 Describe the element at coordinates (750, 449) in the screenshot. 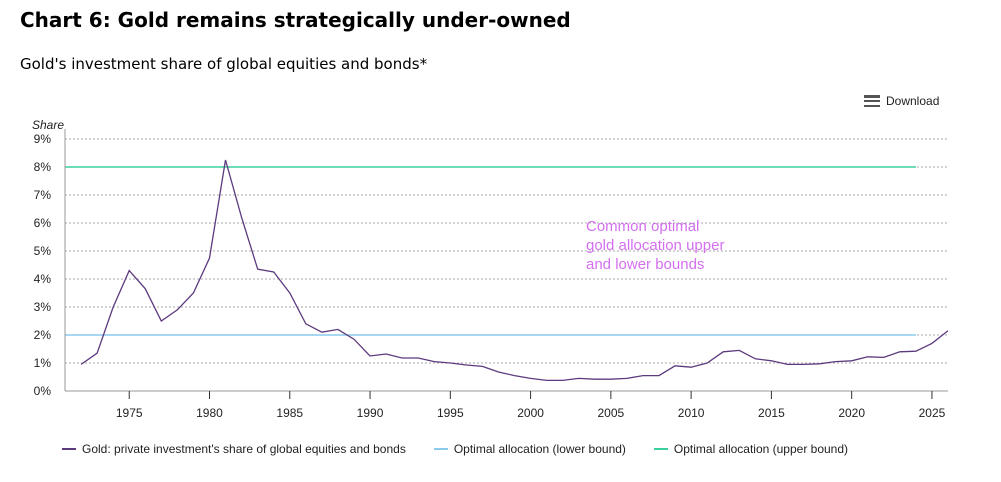

I see `legend-item-upper-bound: Optimal allocation (upper bound)` at that location.